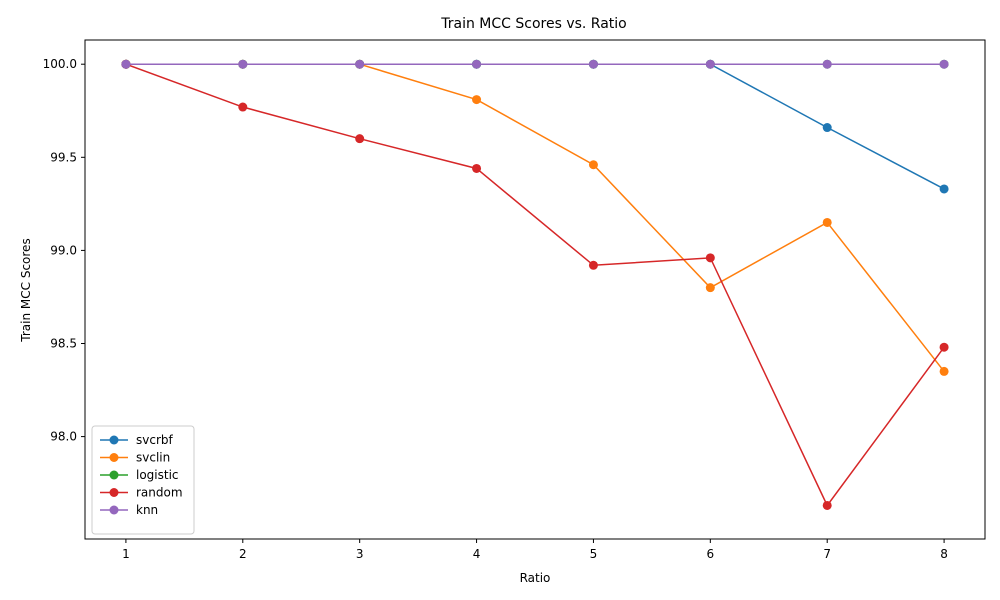 The image size is (1000, 600). What do you see at coordinates (533, 24) in the screenshot?
I see `chart-title: Train MCC Scores vs. Ratio` at bounding box center [533, 24].